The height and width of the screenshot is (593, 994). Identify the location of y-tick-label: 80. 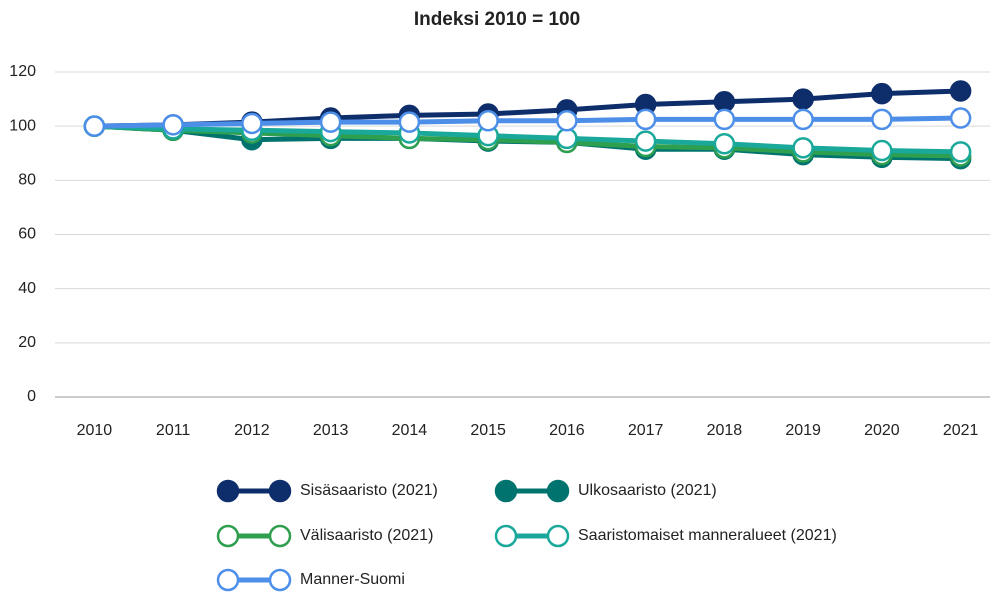
(27, 180).